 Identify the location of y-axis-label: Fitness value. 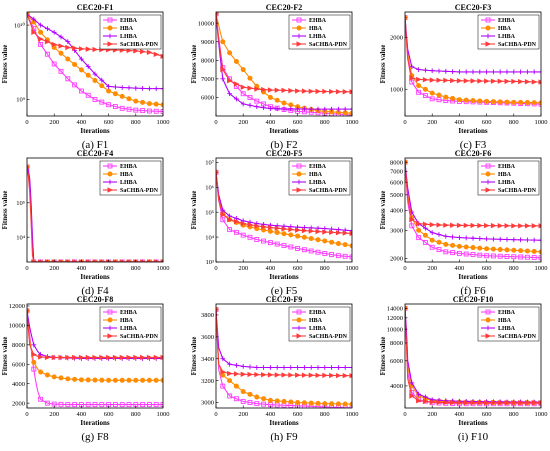
(194, 356).